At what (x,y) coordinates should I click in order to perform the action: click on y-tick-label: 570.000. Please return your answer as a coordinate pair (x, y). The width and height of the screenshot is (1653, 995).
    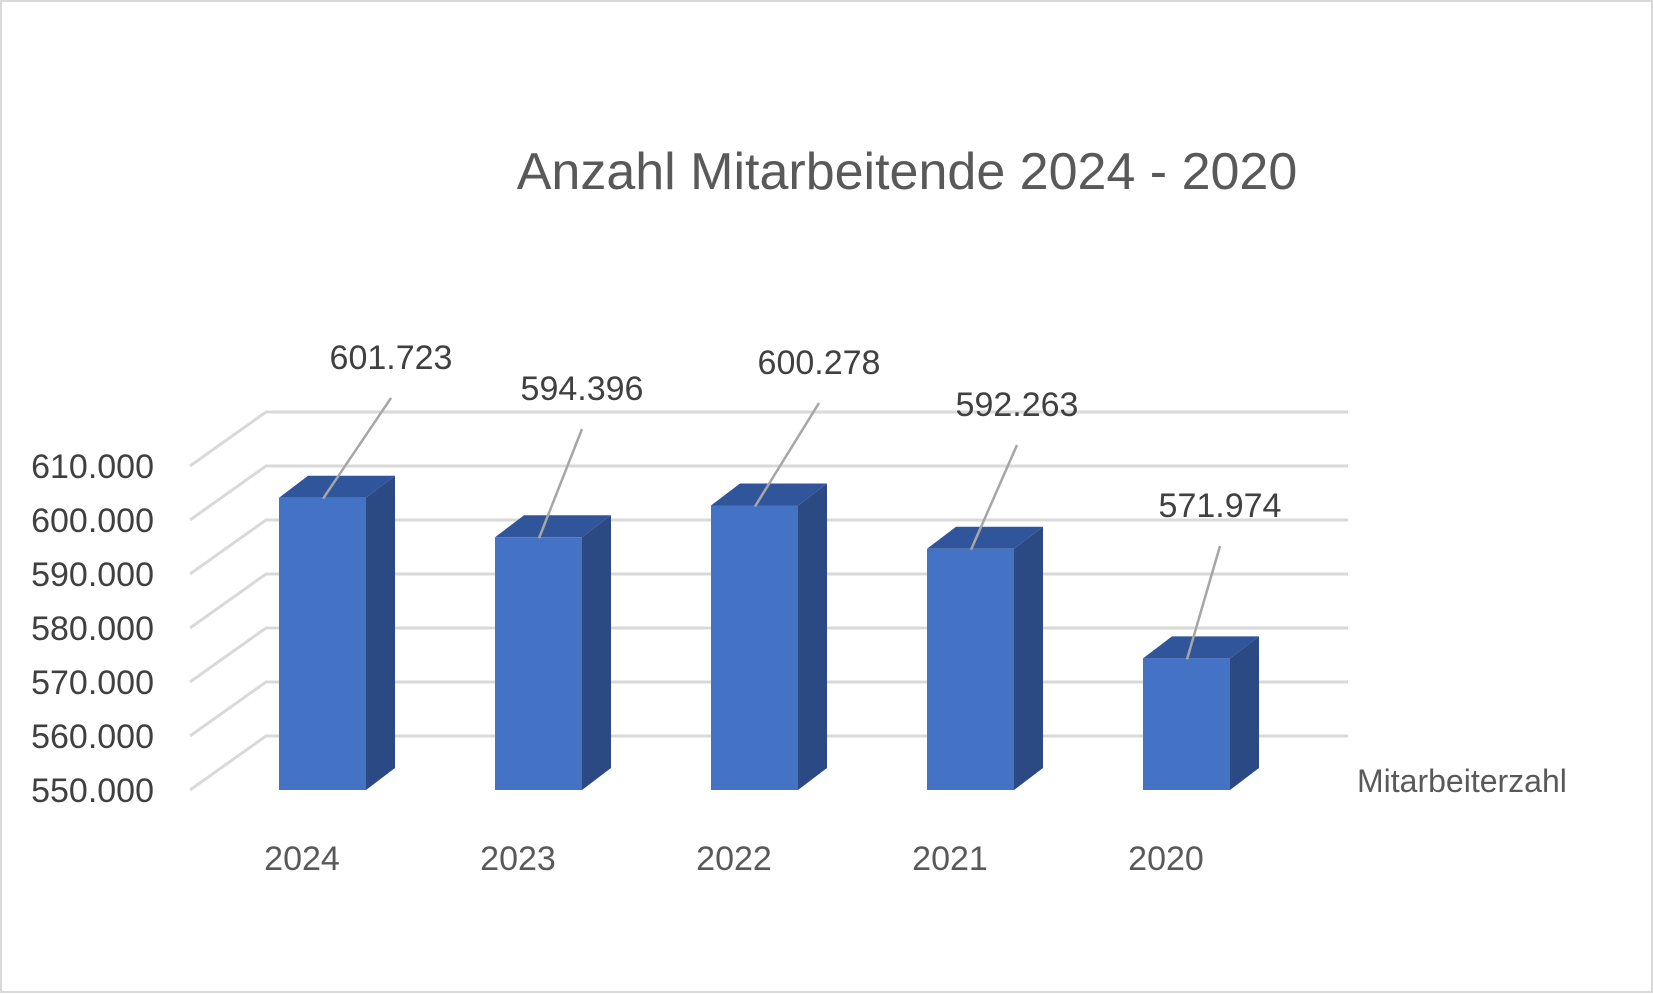
    Looking at the image, I should click on (92, 683).